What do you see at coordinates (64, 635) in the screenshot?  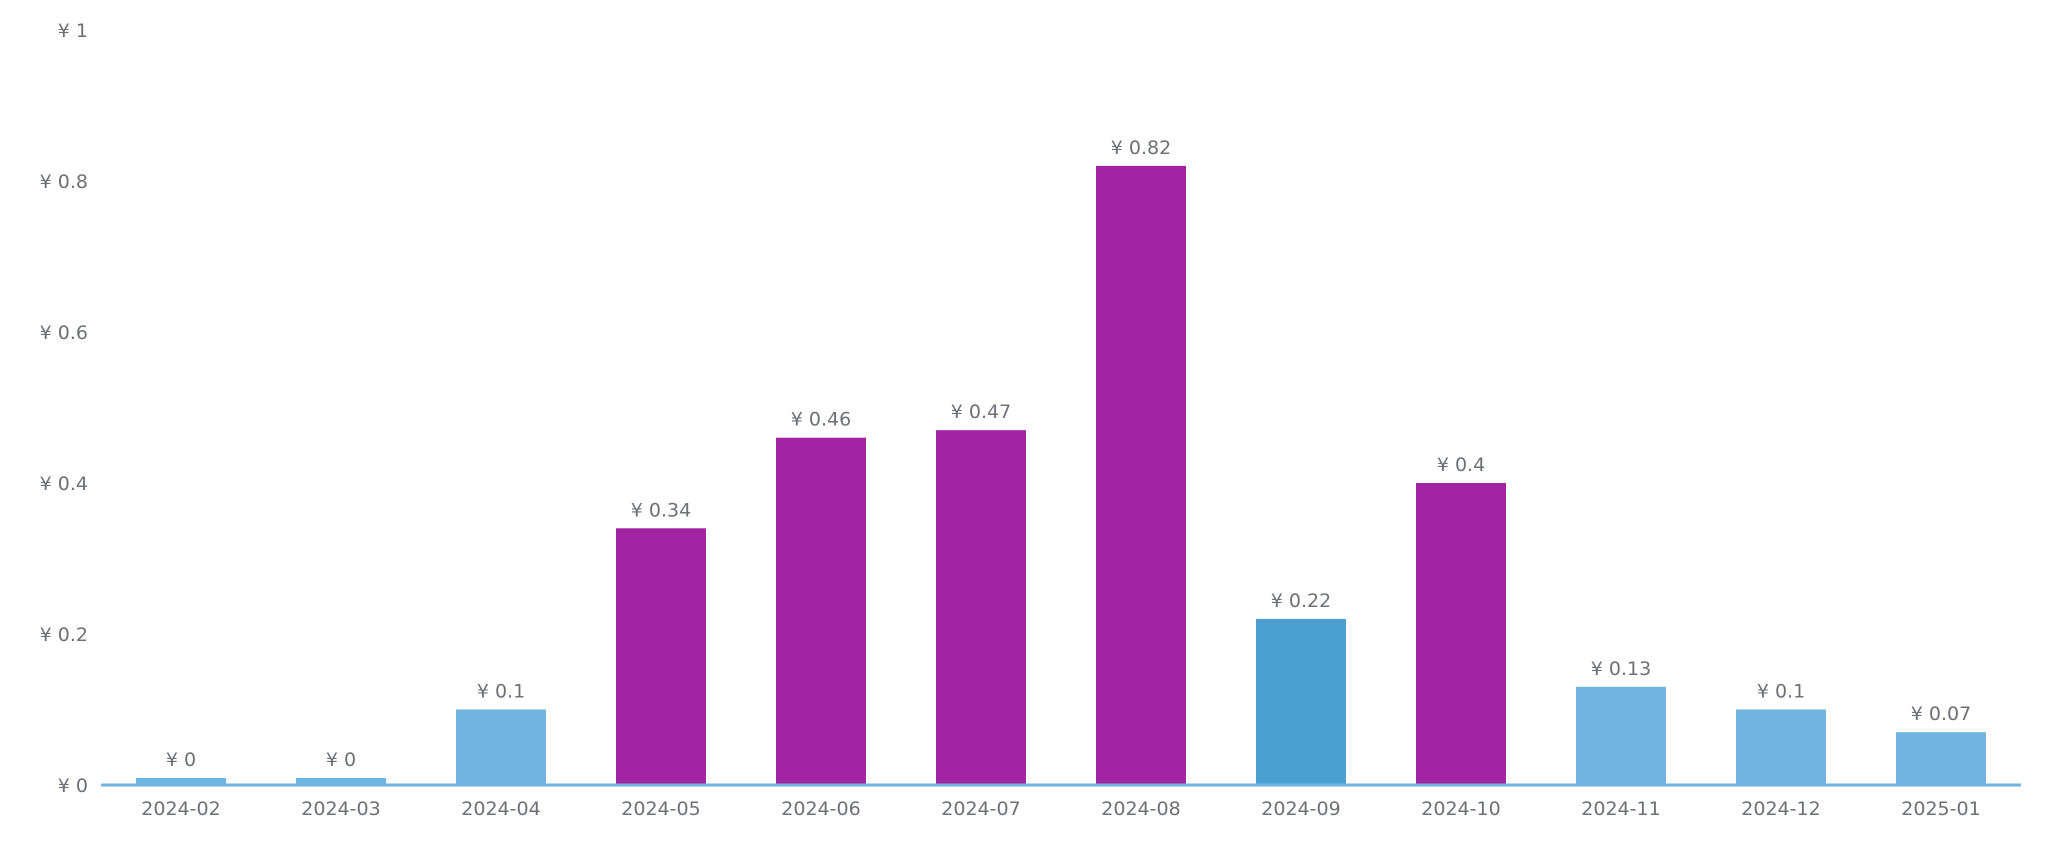 I see `y-tick-label: ¥ 0.2` at bounding box center [64, 635].